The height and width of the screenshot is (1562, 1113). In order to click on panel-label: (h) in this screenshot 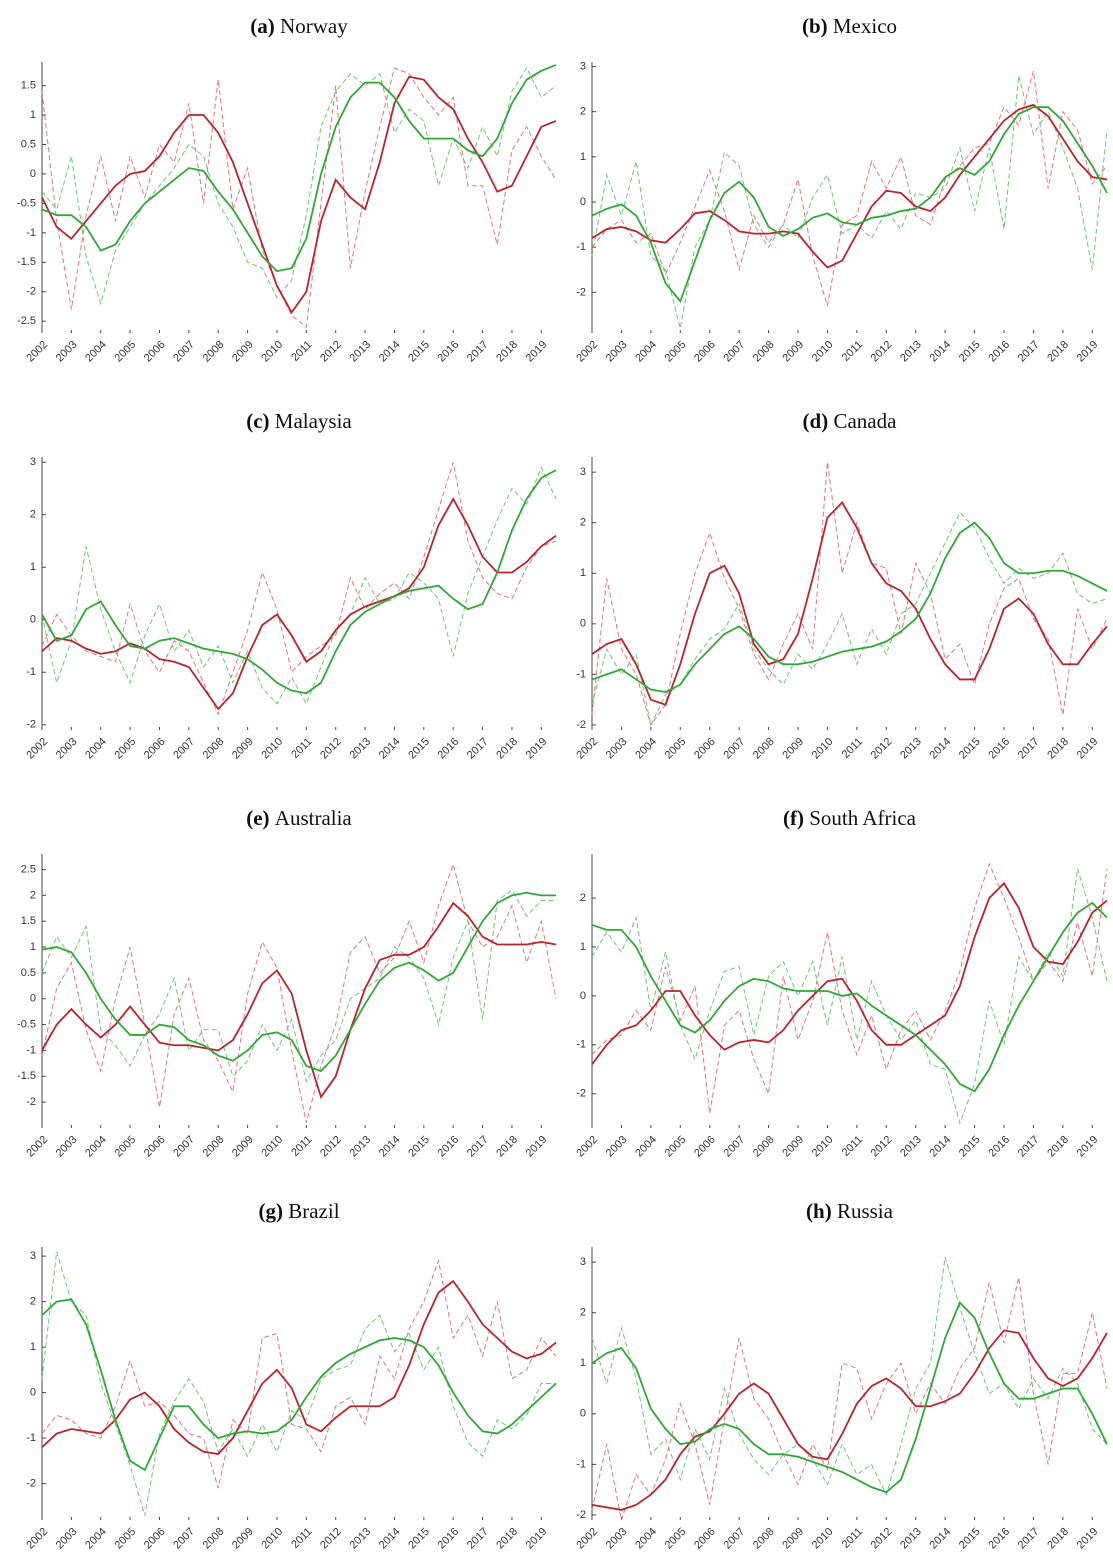, I will do `click(819, 1211)`.